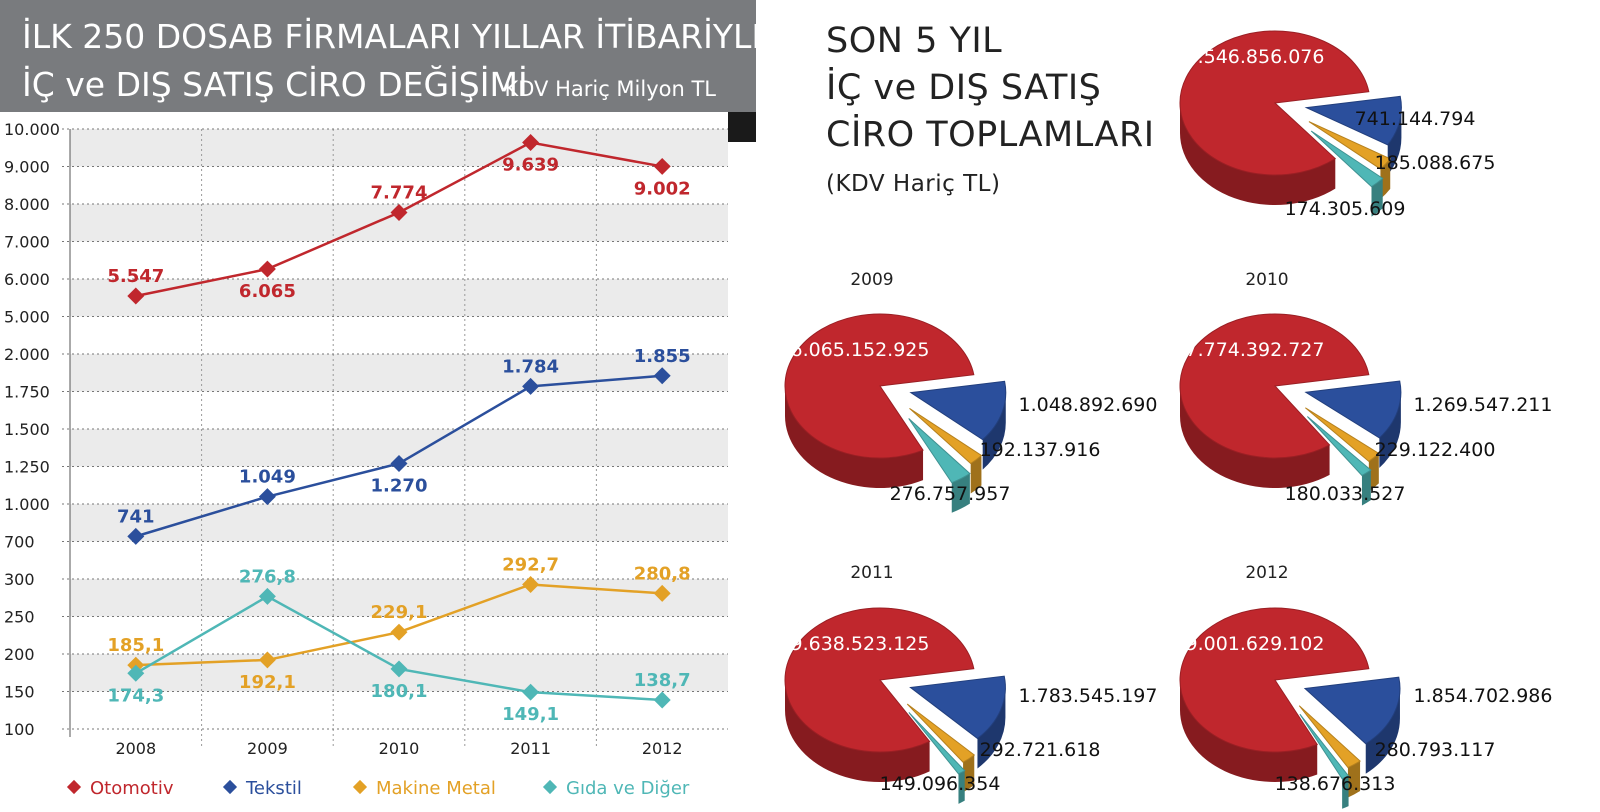  I want to click on pie-year-label: 2009, so click(871, 280).